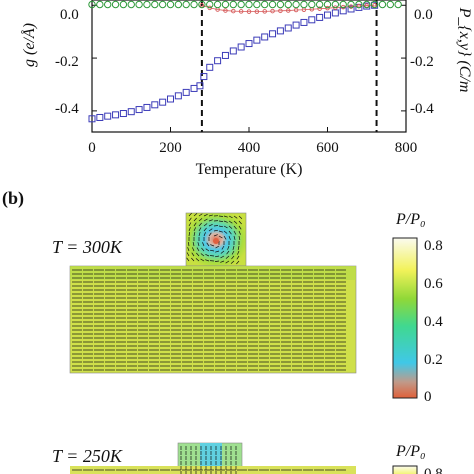 Image resolution: width=474 pixels, height=474 pixels. What do you see at coordinates (433, 360) in the screenshot?
I see `colorbar-tick-3: 0.2` at bounding box center [433, 360].